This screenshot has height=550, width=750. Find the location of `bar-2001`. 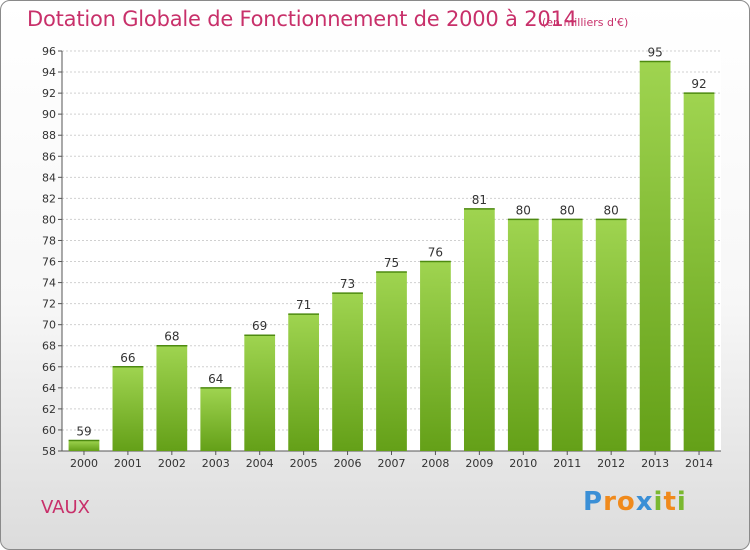

bar-2001 is located at coordinates (128, 408).